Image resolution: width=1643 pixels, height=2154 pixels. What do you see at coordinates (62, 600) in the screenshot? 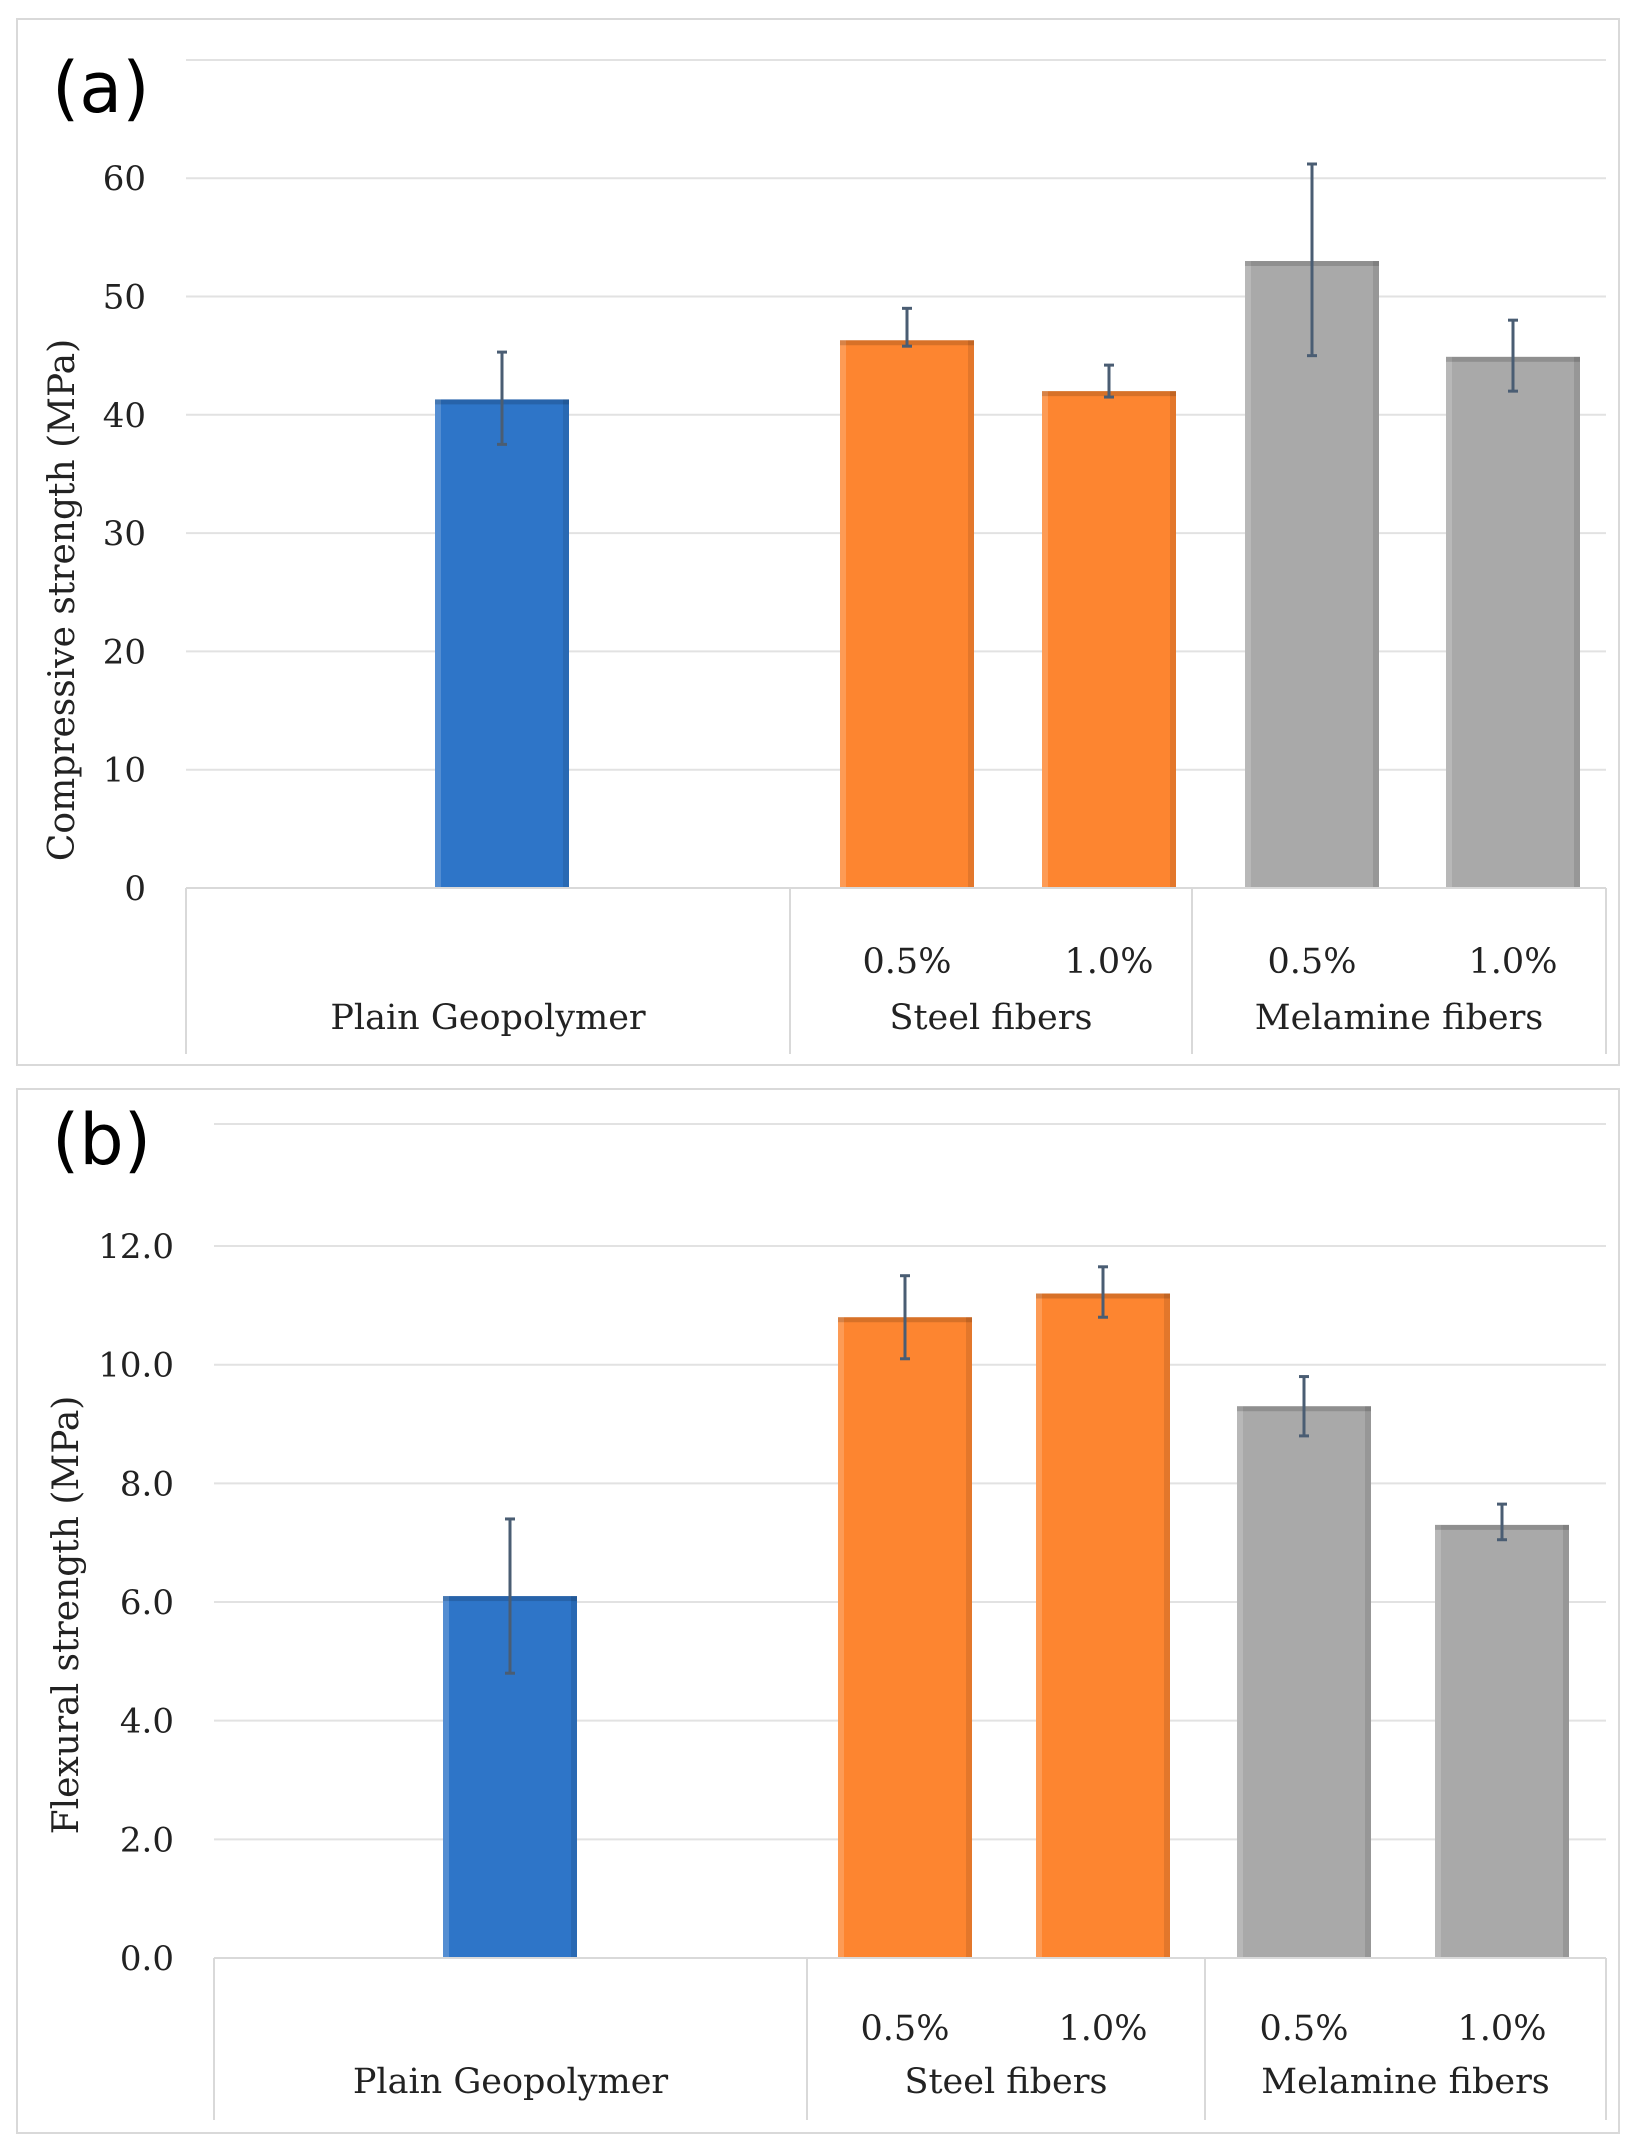
I see `y-axis-title: Compressive strength (MPa)` at bounding box center [62, 600].